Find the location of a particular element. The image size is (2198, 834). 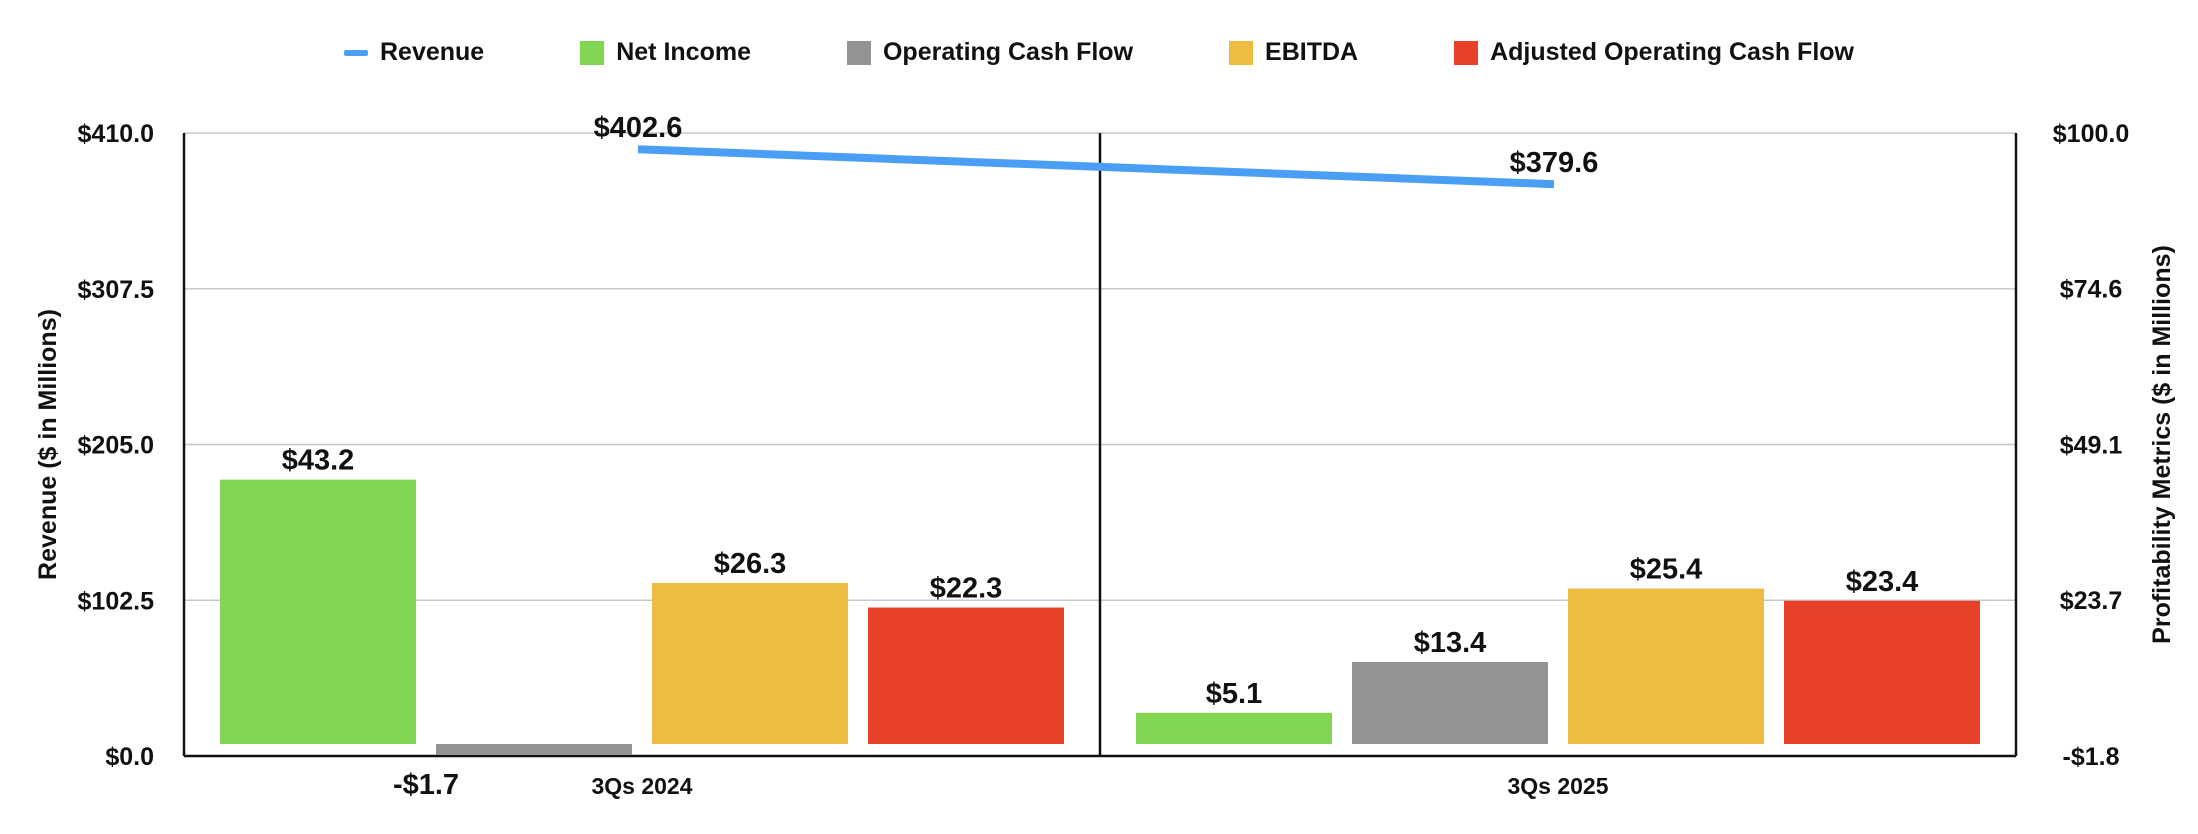

legend-item-ebitda: EBITDA is located at coordinates (1293, 52).